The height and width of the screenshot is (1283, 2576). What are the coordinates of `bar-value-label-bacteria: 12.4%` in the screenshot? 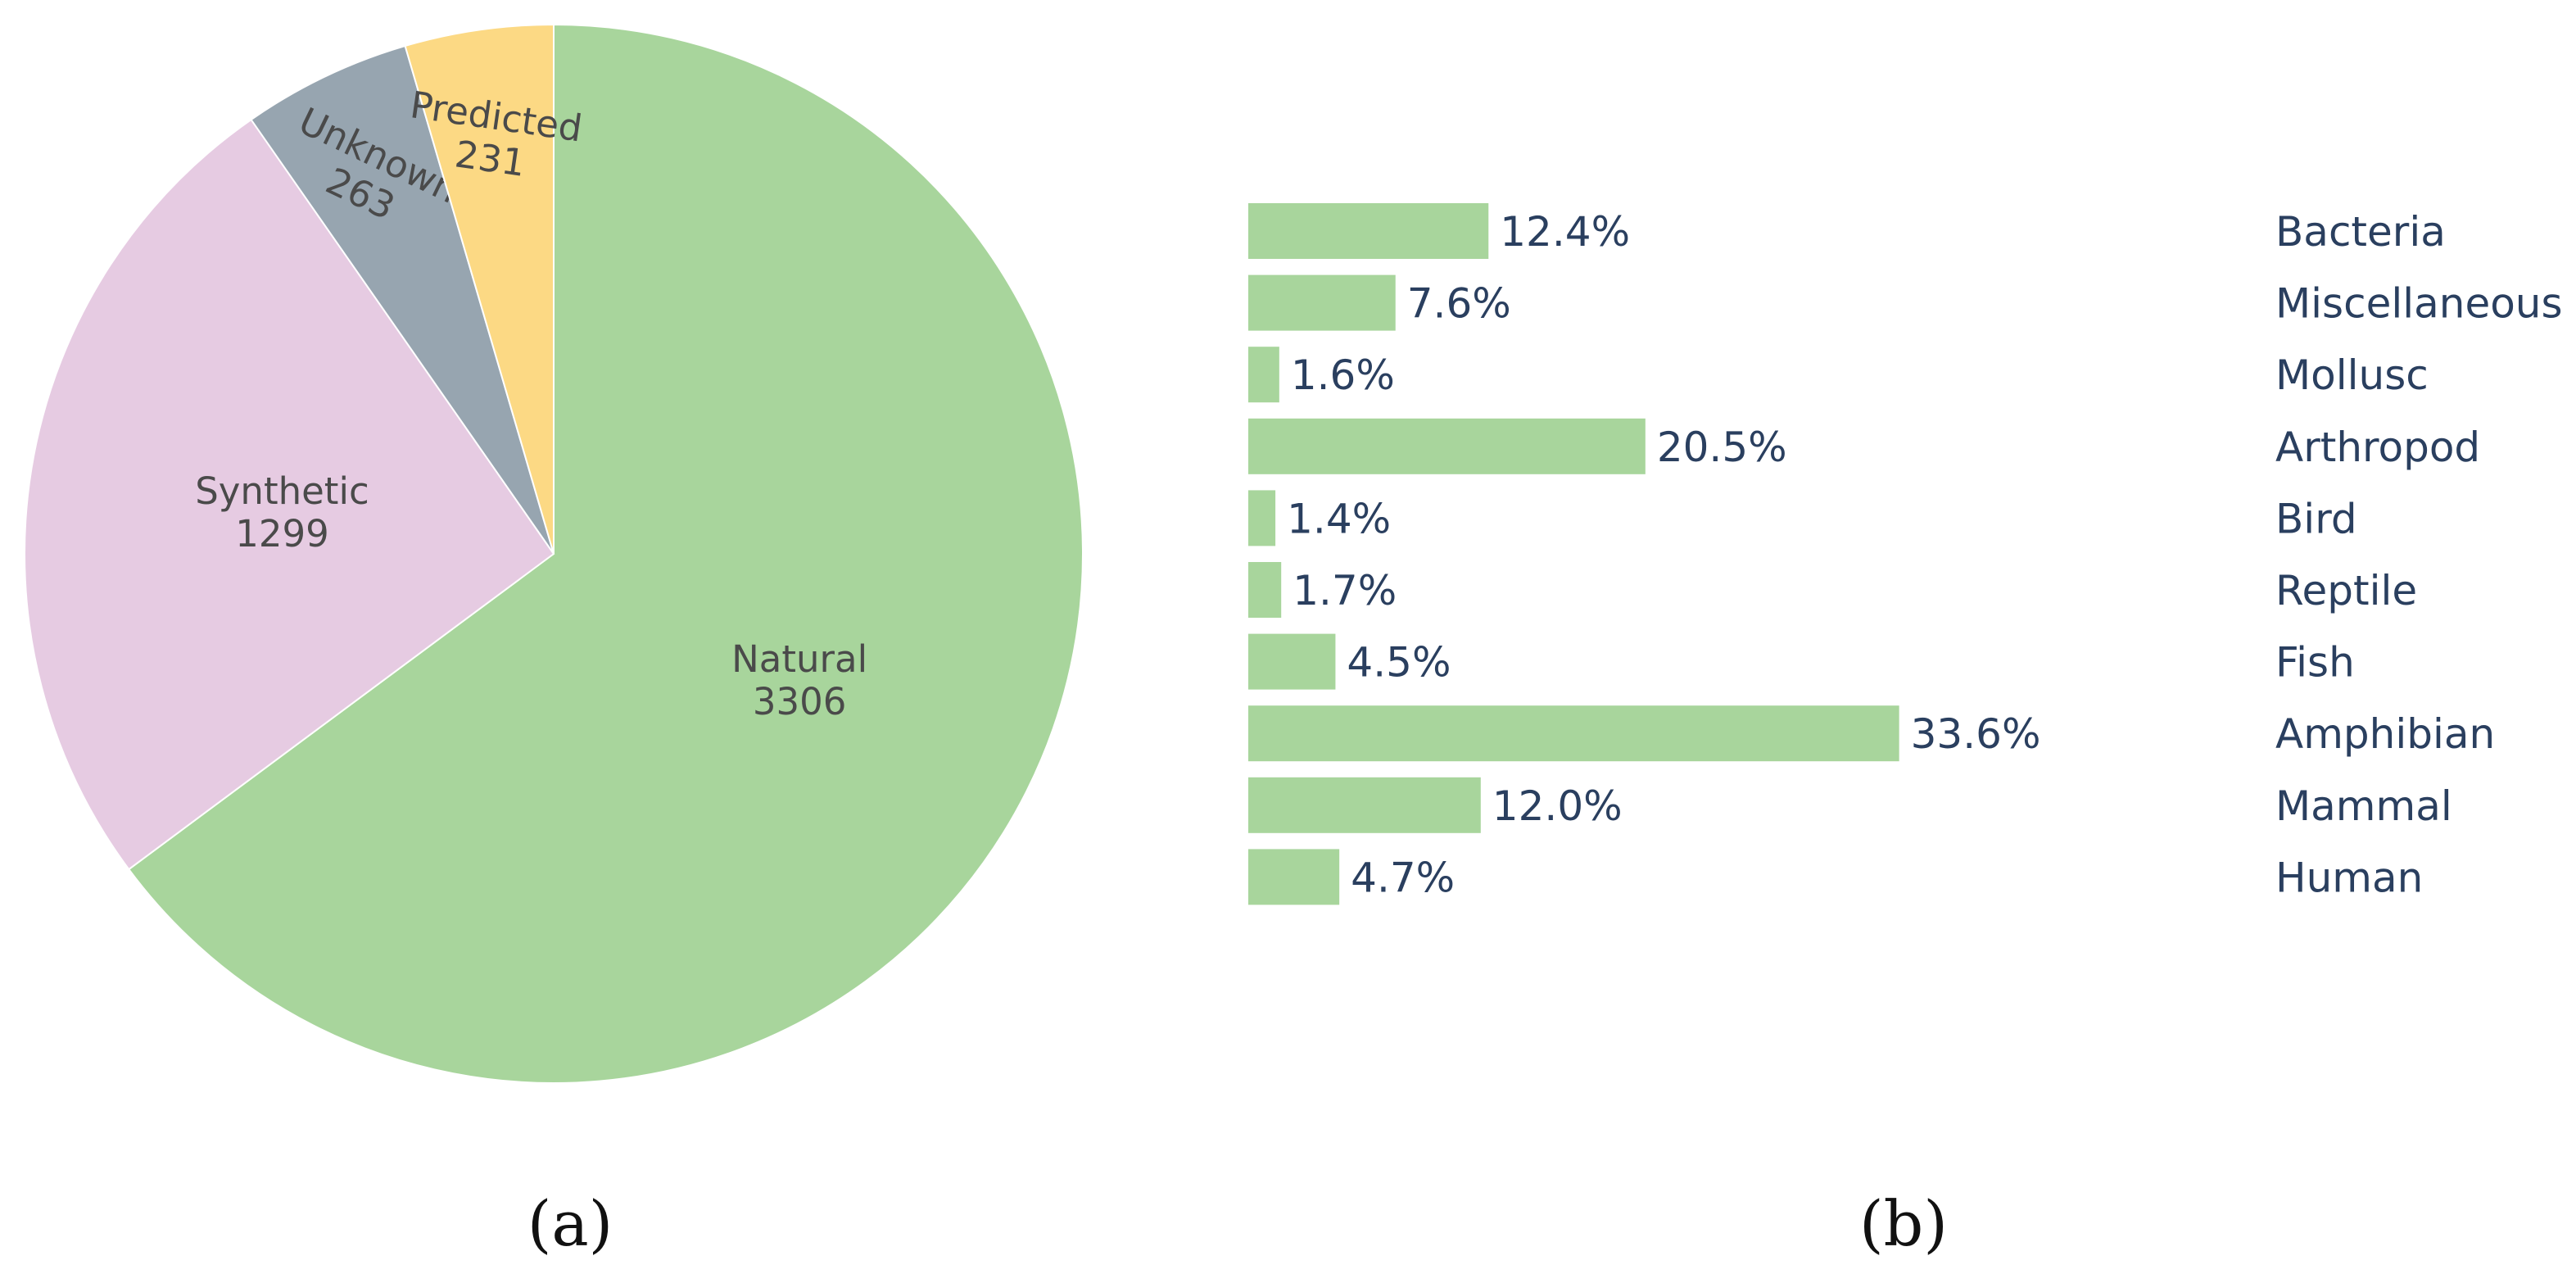 It's located at (1565, 232).